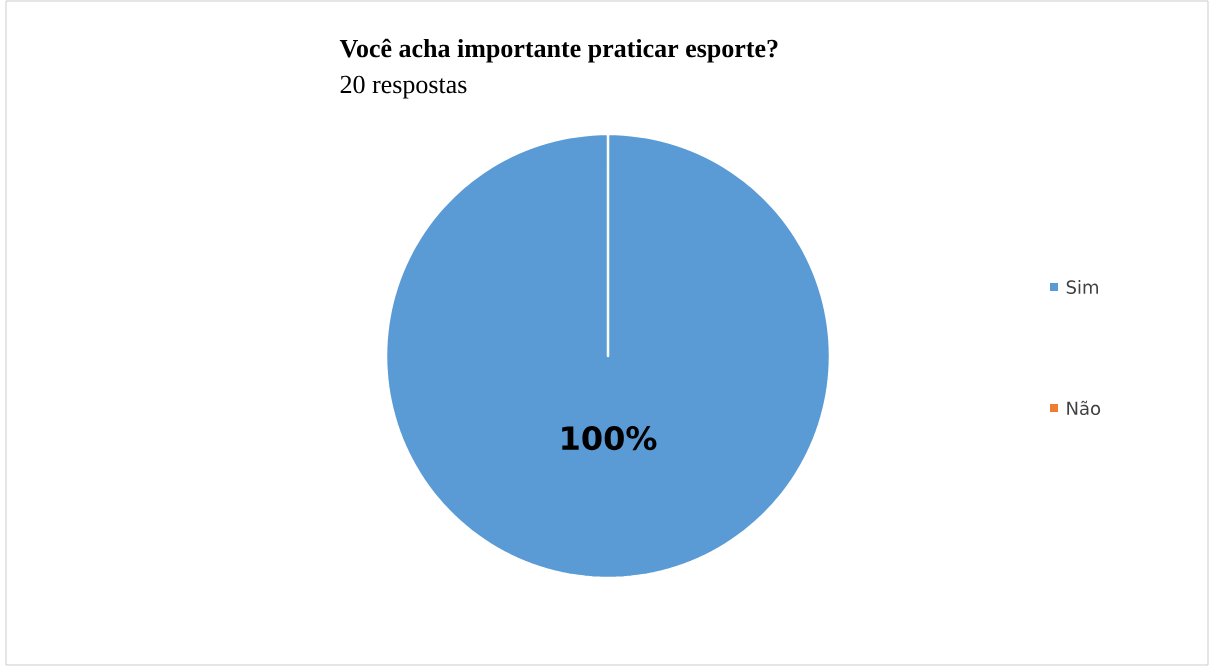  Describe the element at coordinates (609, 438) in the screenshot. I see `data-label: 100%` at that location.